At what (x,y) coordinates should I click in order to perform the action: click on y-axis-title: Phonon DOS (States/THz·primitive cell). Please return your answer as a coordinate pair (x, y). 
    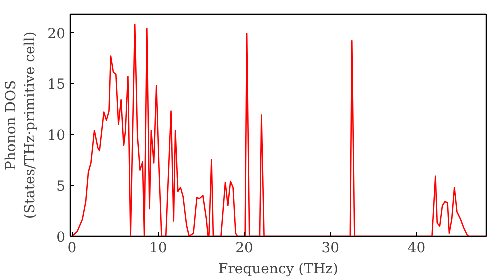
    Looking at the image, I should click on (21, 126).